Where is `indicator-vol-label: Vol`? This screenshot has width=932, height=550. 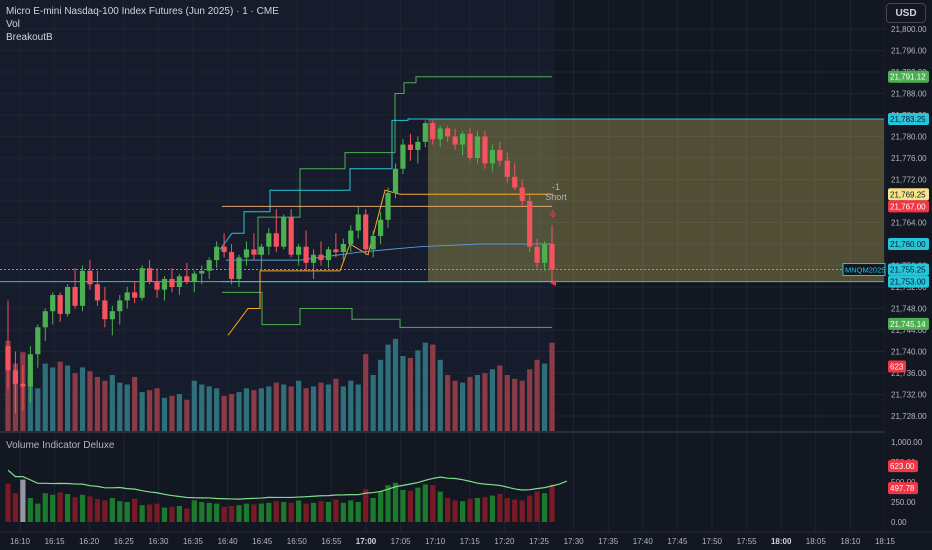 indicator-vol-label: Vol is located at coordinates (13, 24).